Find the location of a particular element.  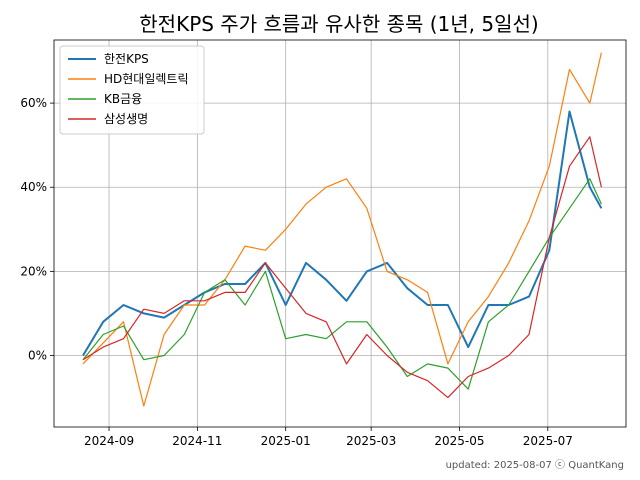

footer-credit: updated: 2025-08-07 ⓒ QuantKang is located at coordinates (535, 465).